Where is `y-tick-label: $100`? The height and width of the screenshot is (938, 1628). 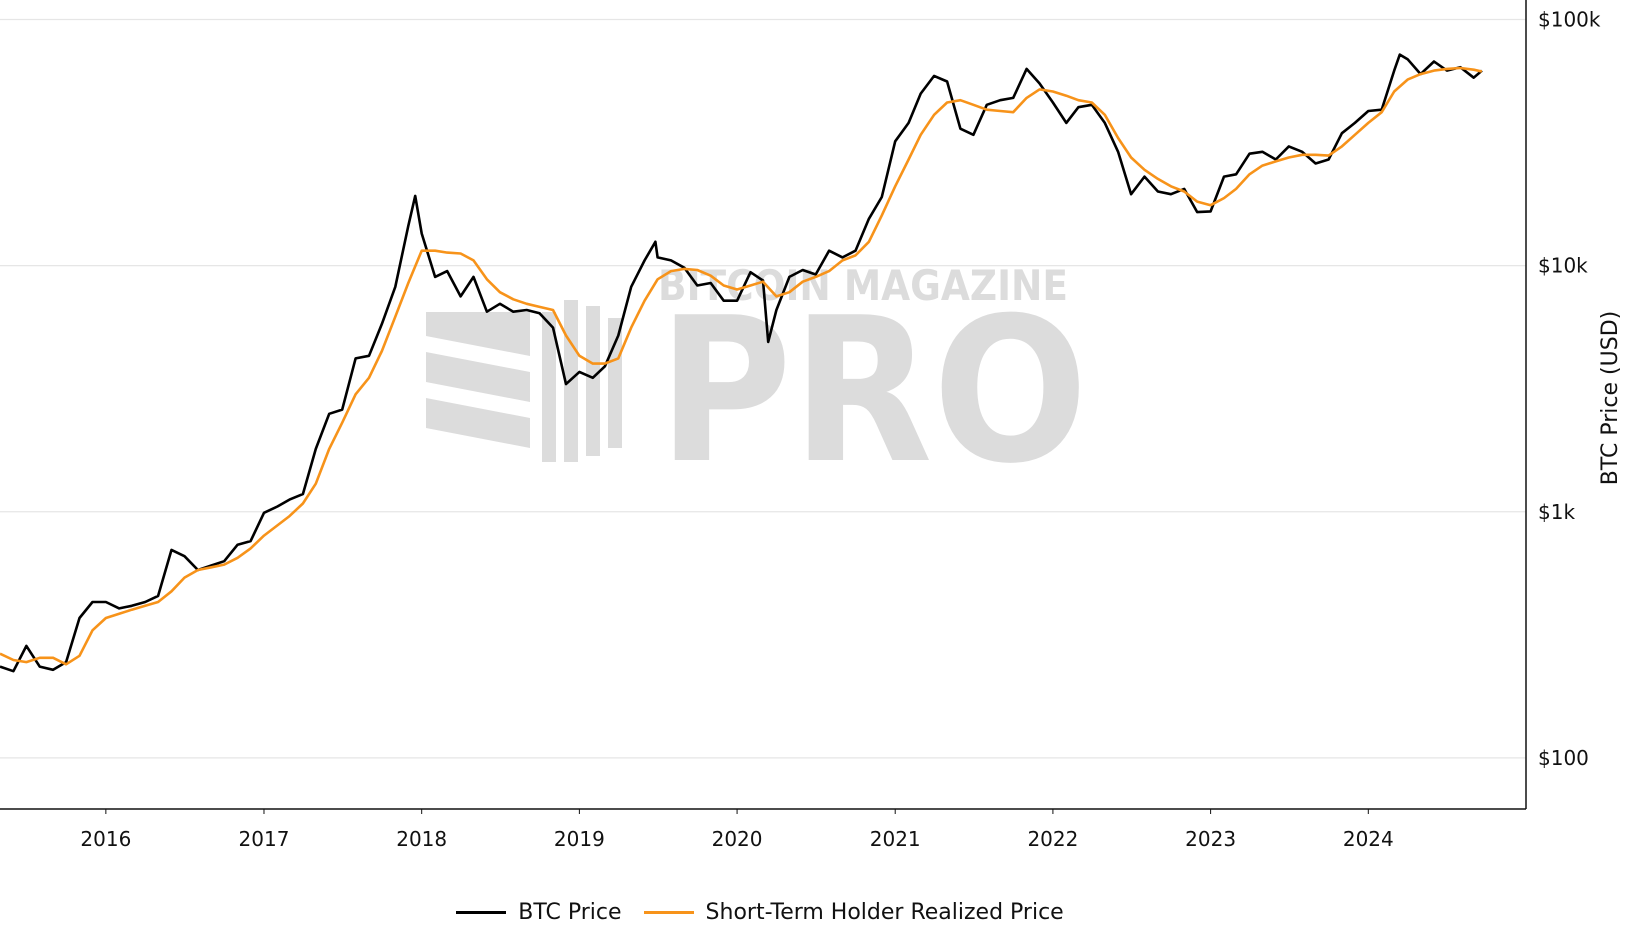
y-tick-label: $100 is located at coordinates (1563, 758).